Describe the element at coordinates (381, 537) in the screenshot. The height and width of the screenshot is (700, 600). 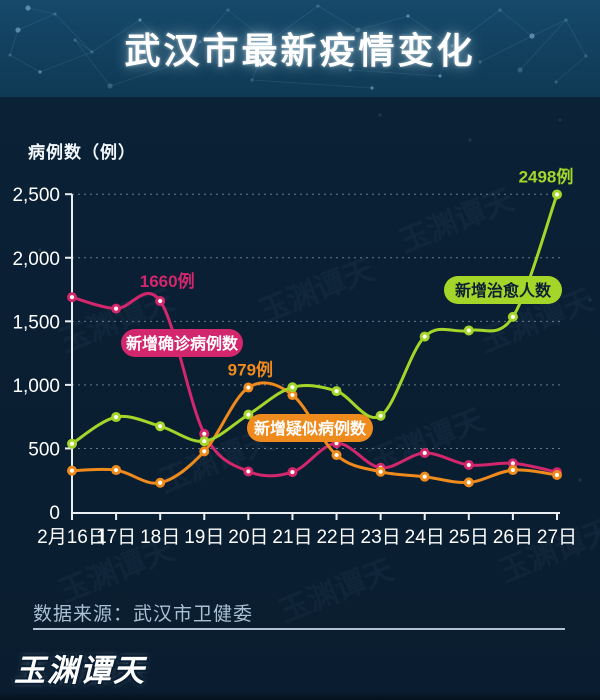
I see `x-tick-label: 23日` at that location.